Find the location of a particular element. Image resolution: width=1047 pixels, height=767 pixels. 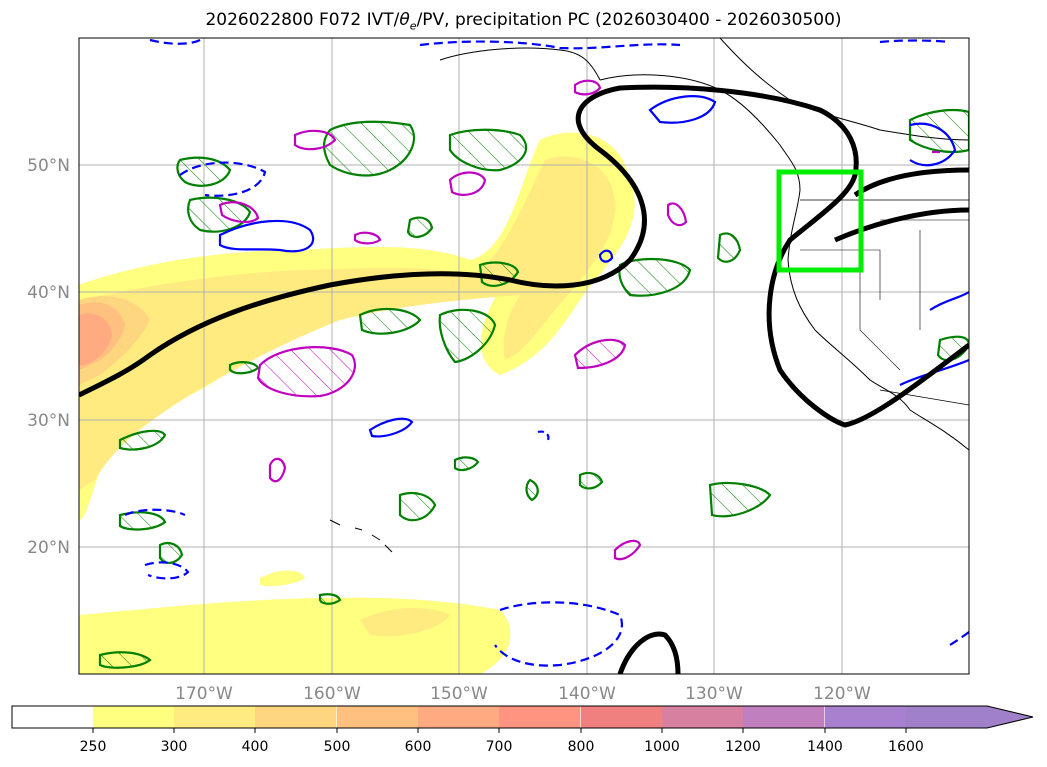

colorbar-under is located at coordinates (52, 717).